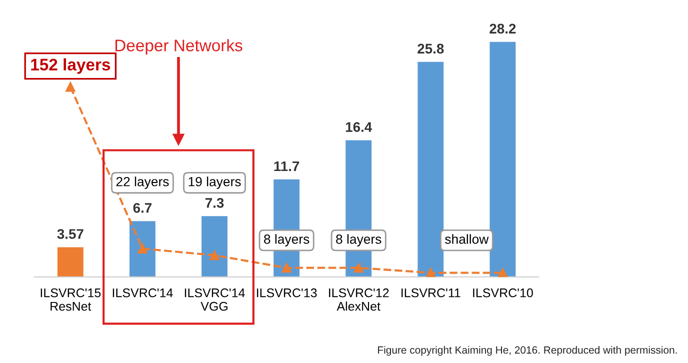  I want to click on x-tick-label: ILSVRC'13, so click(286, 293).